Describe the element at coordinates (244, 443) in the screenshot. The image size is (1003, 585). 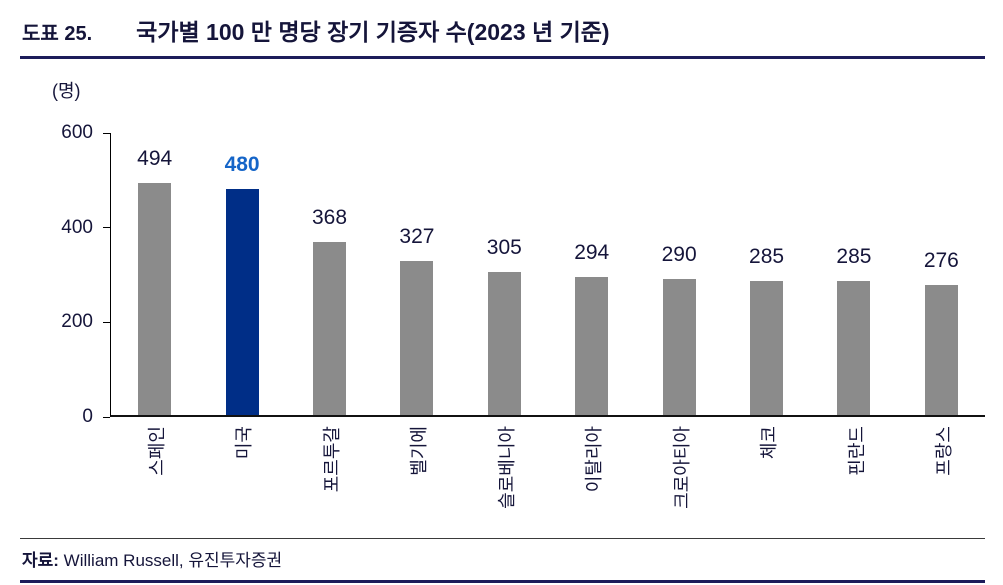
I see `x-axis-label: 미국` at that location.